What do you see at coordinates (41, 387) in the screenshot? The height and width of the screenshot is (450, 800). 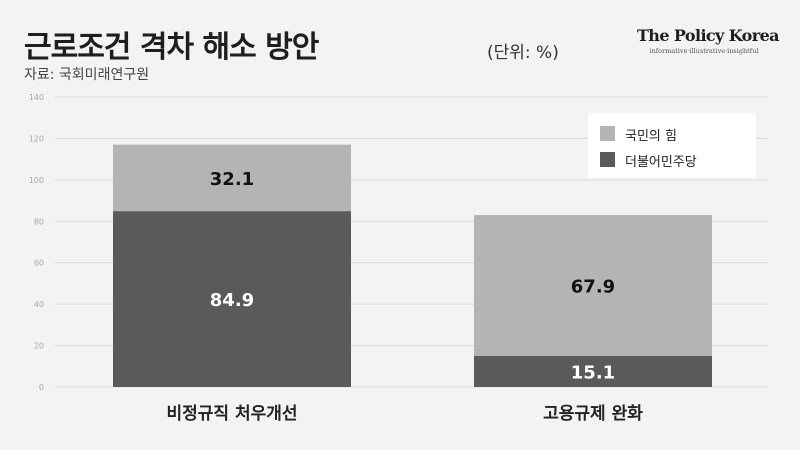 I see `y-tick-label: 0` at bounding box center [41, 387].